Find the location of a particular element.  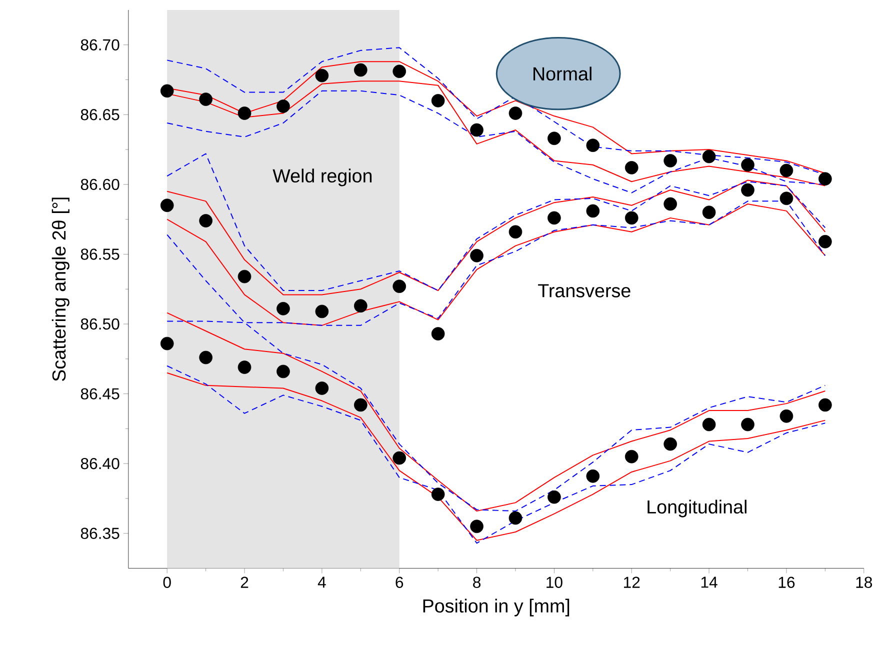

x-tick-label: 4 is located at coordinates (322, 582).